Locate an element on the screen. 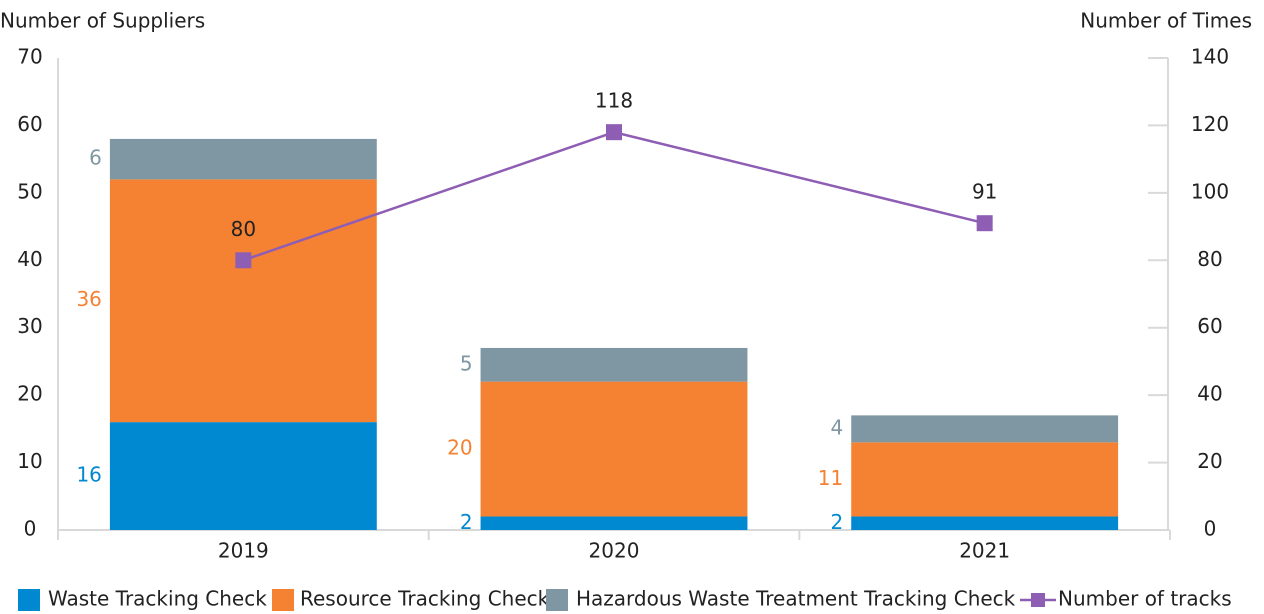 The width and height of the screenshot is (1264, 614). y-tick-label: 0 is located at coordinates (30, 529).